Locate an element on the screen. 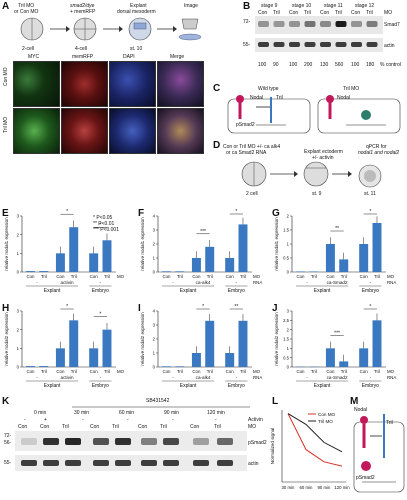 The image size is (407, 500). pct-7: 100 is located at coordinates (355, 65).